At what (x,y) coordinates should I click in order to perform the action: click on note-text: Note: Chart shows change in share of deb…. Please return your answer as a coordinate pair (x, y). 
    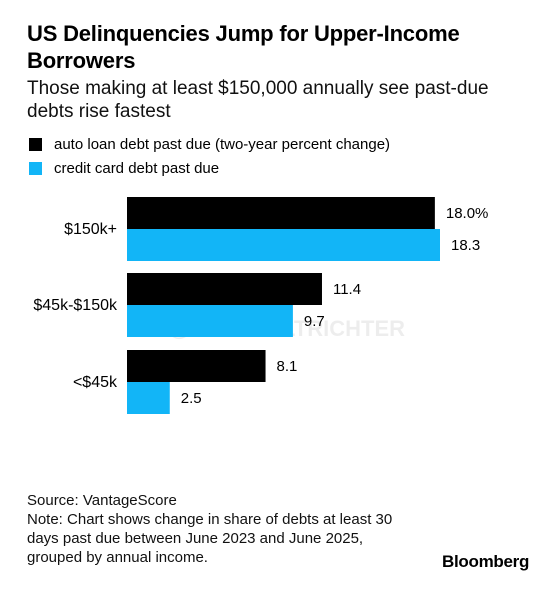
    Looking at the image, I should click on (210, 538).